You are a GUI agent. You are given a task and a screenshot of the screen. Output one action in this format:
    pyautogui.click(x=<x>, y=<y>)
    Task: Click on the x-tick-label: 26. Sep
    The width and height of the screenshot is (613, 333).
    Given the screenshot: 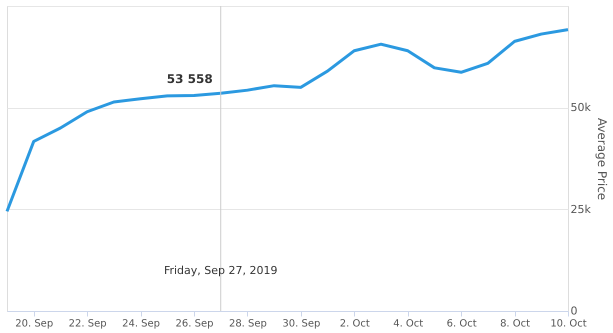 What is the action you would take?
    pyautogui.click(x=195, y=324)
    